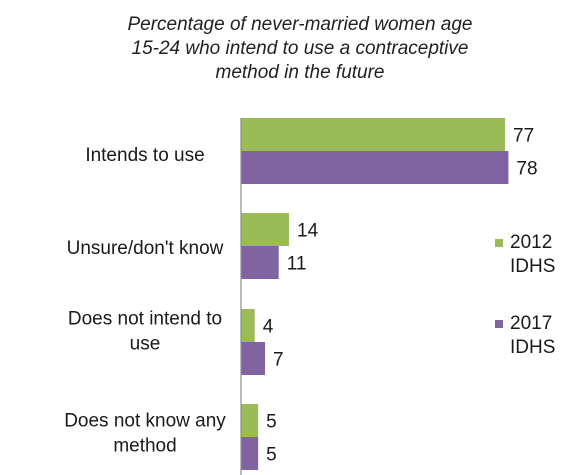 The height and width of the screenshot is (475, 570). I want to click on chart-title-line: Percentage of never-married women age, so click(299, 24).